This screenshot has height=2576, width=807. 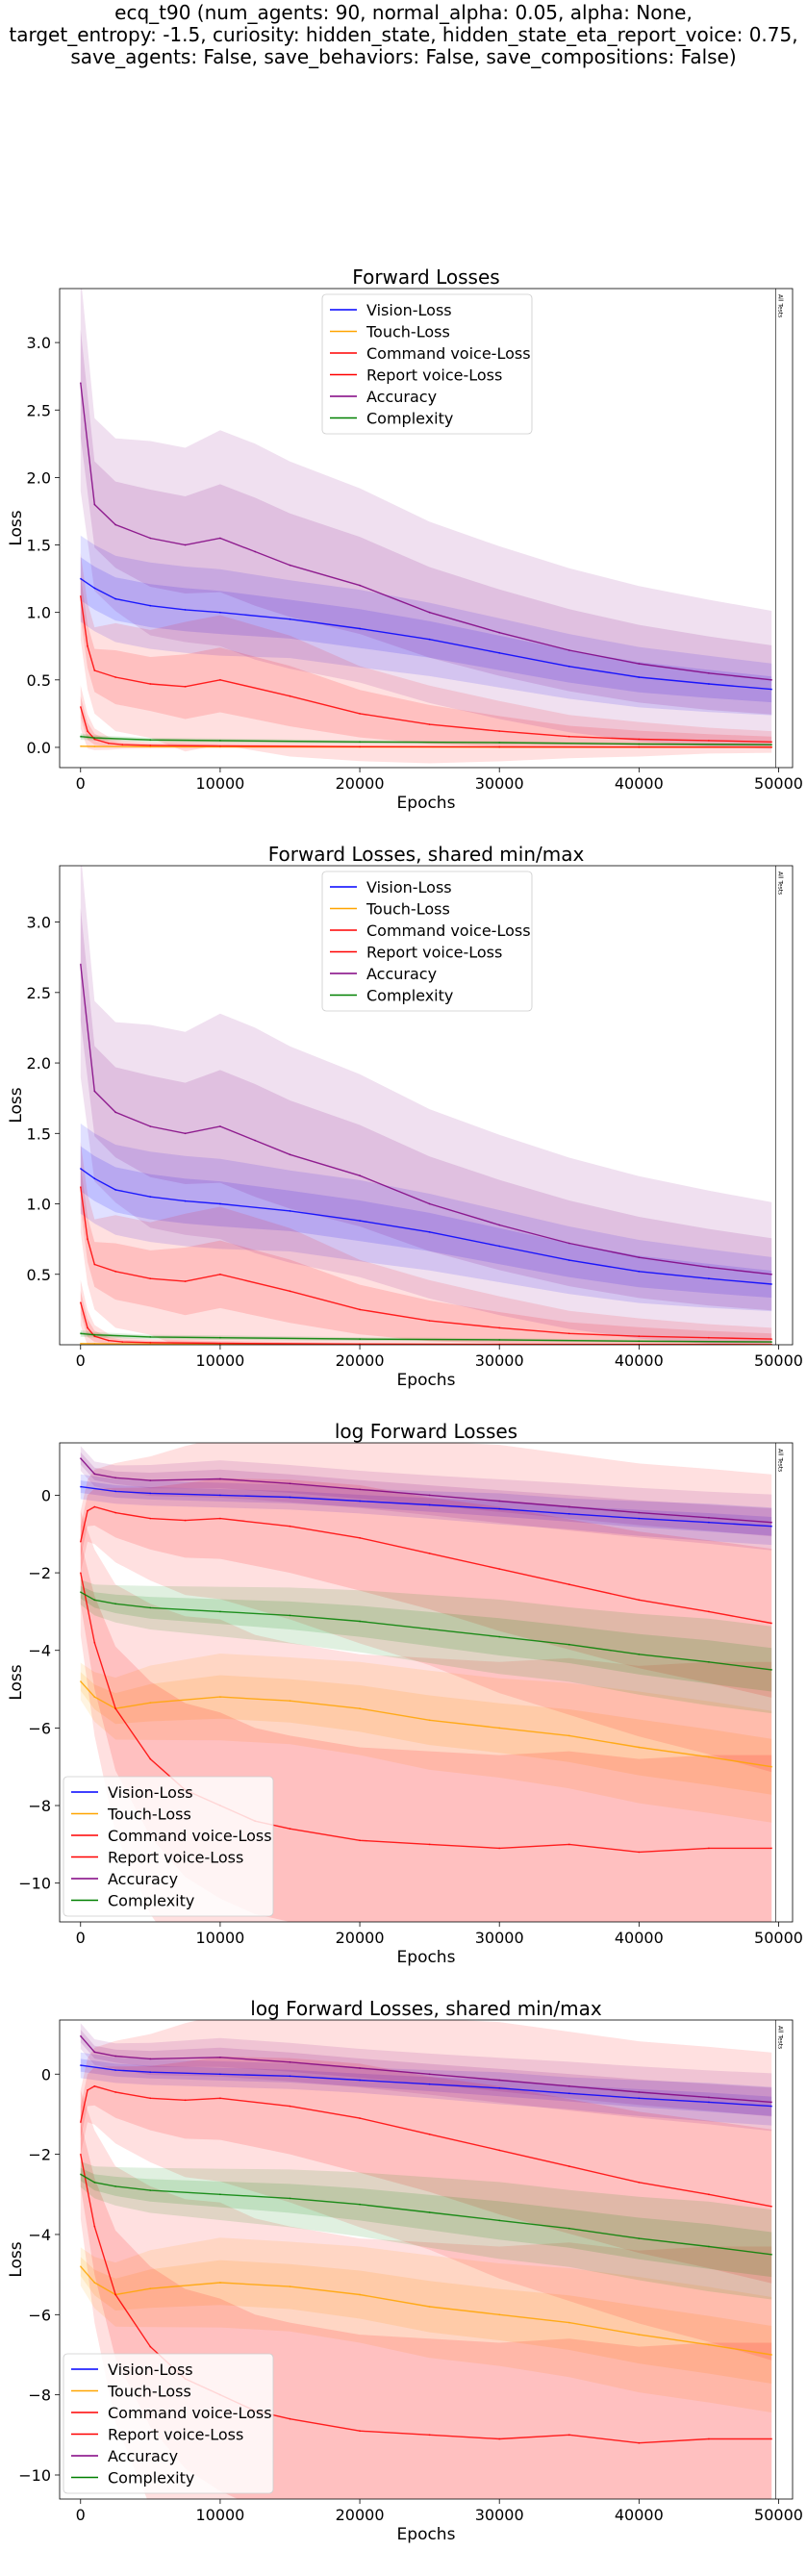 I want to click on band-inner-complexity, so click(x=426, y=1638).